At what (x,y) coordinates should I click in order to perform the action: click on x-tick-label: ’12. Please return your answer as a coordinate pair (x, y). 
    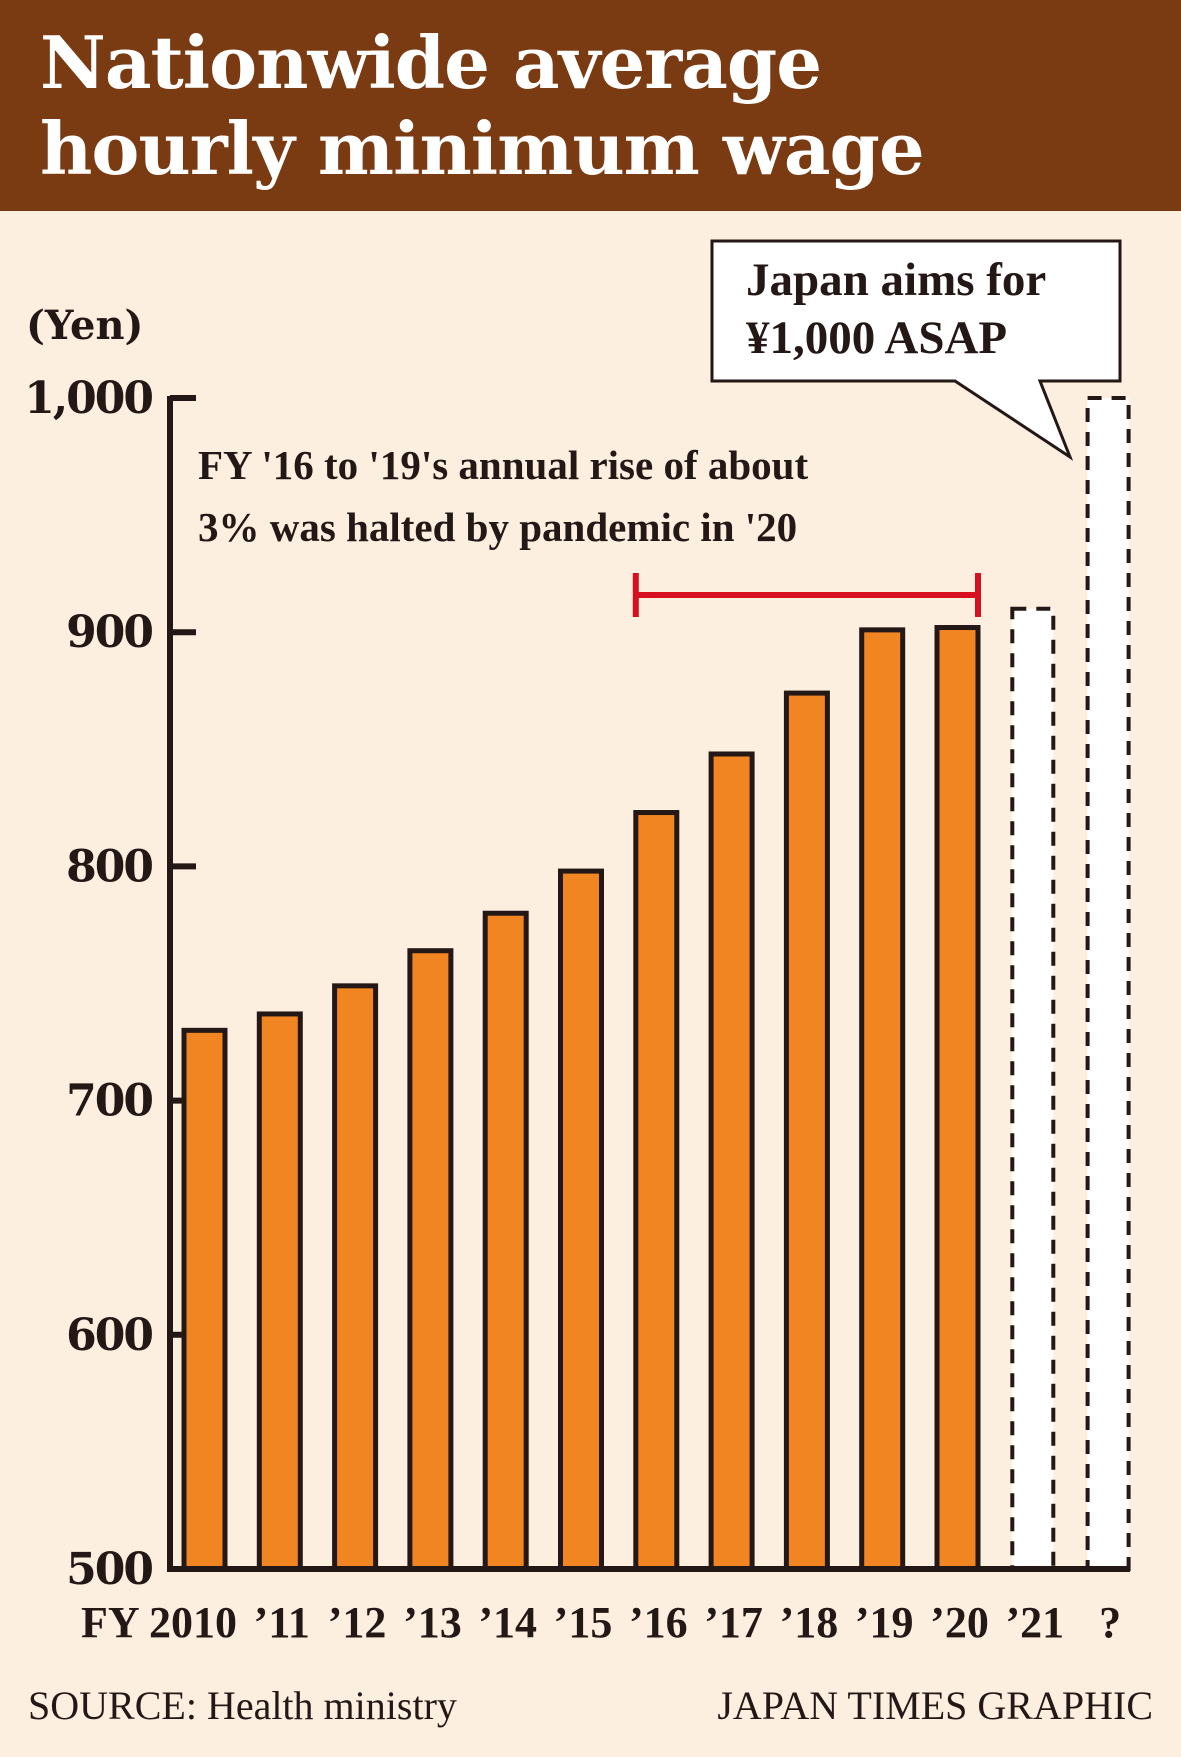
    Looking at the image, I should click on (357, 1622).